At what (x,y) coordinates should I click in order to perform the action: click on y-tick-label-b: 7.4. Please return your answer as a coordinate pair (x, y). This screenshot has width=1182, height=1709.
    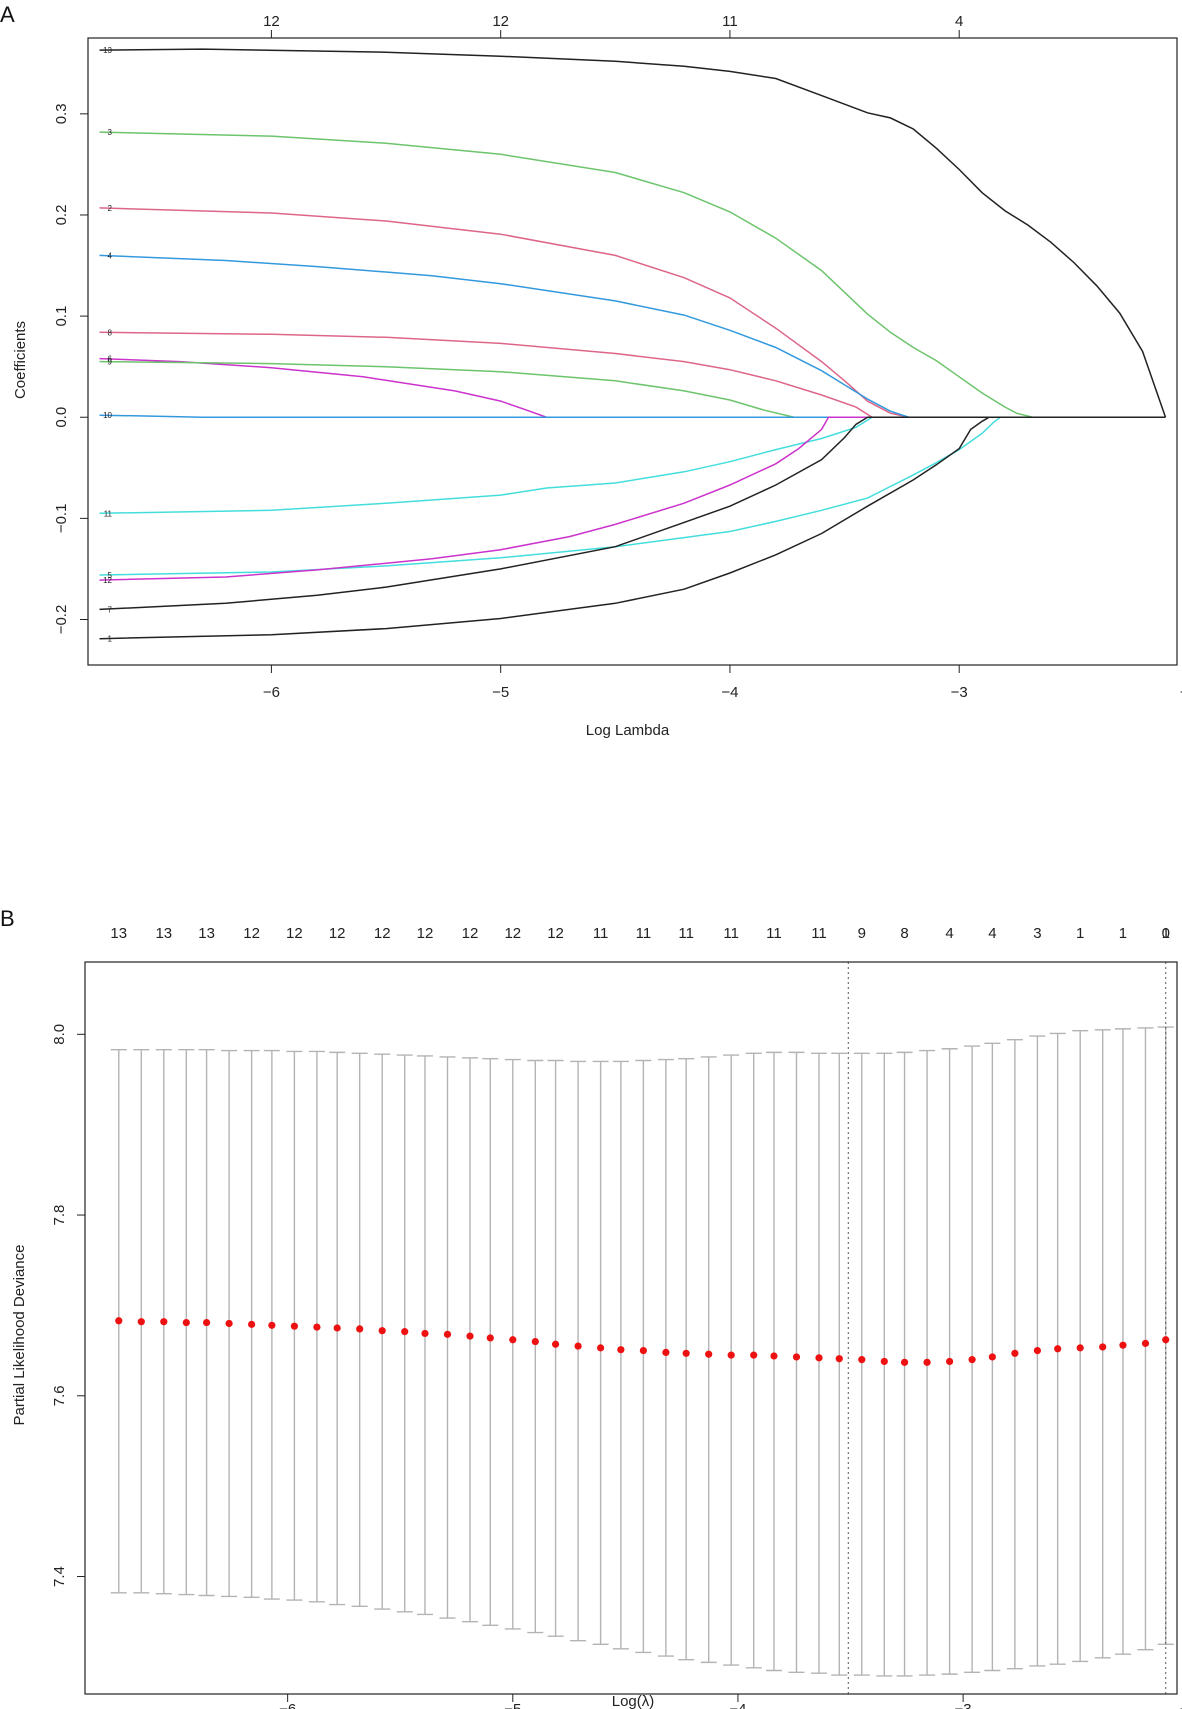
    Looking at the image, I should click on (59, 1576).